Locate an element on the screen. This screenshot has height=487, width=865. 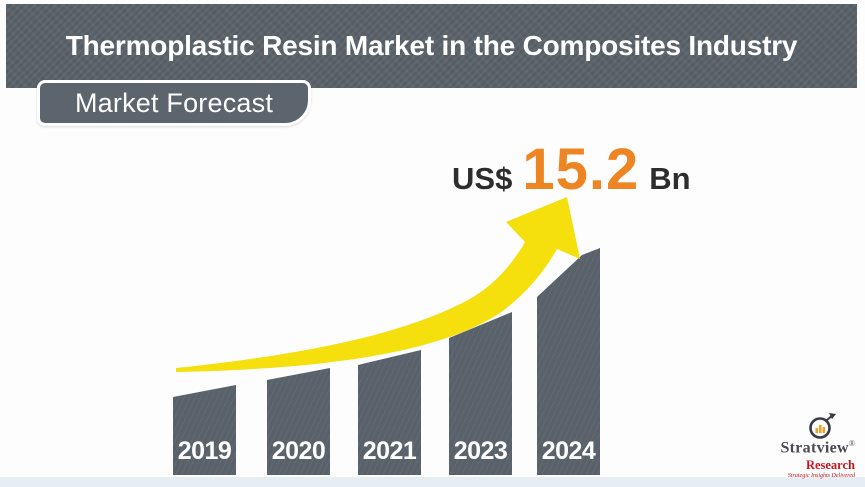
bar-label-2020: 2020 is located at coordinates (298, 451).